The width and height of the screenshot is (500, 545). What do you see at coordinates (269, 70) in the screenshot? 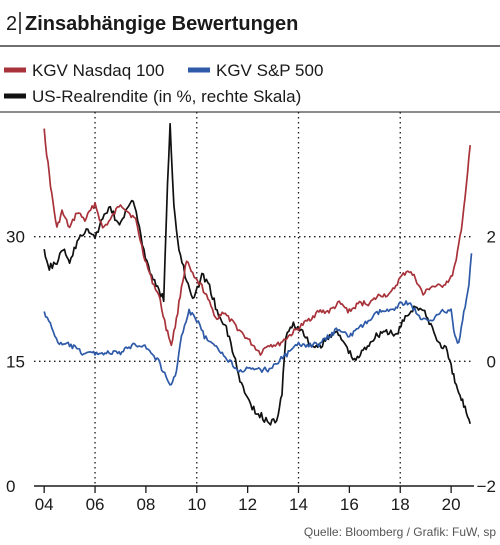
I see `legend-label-sp500: KGV S&P 500` at bounding box center [269, 70].